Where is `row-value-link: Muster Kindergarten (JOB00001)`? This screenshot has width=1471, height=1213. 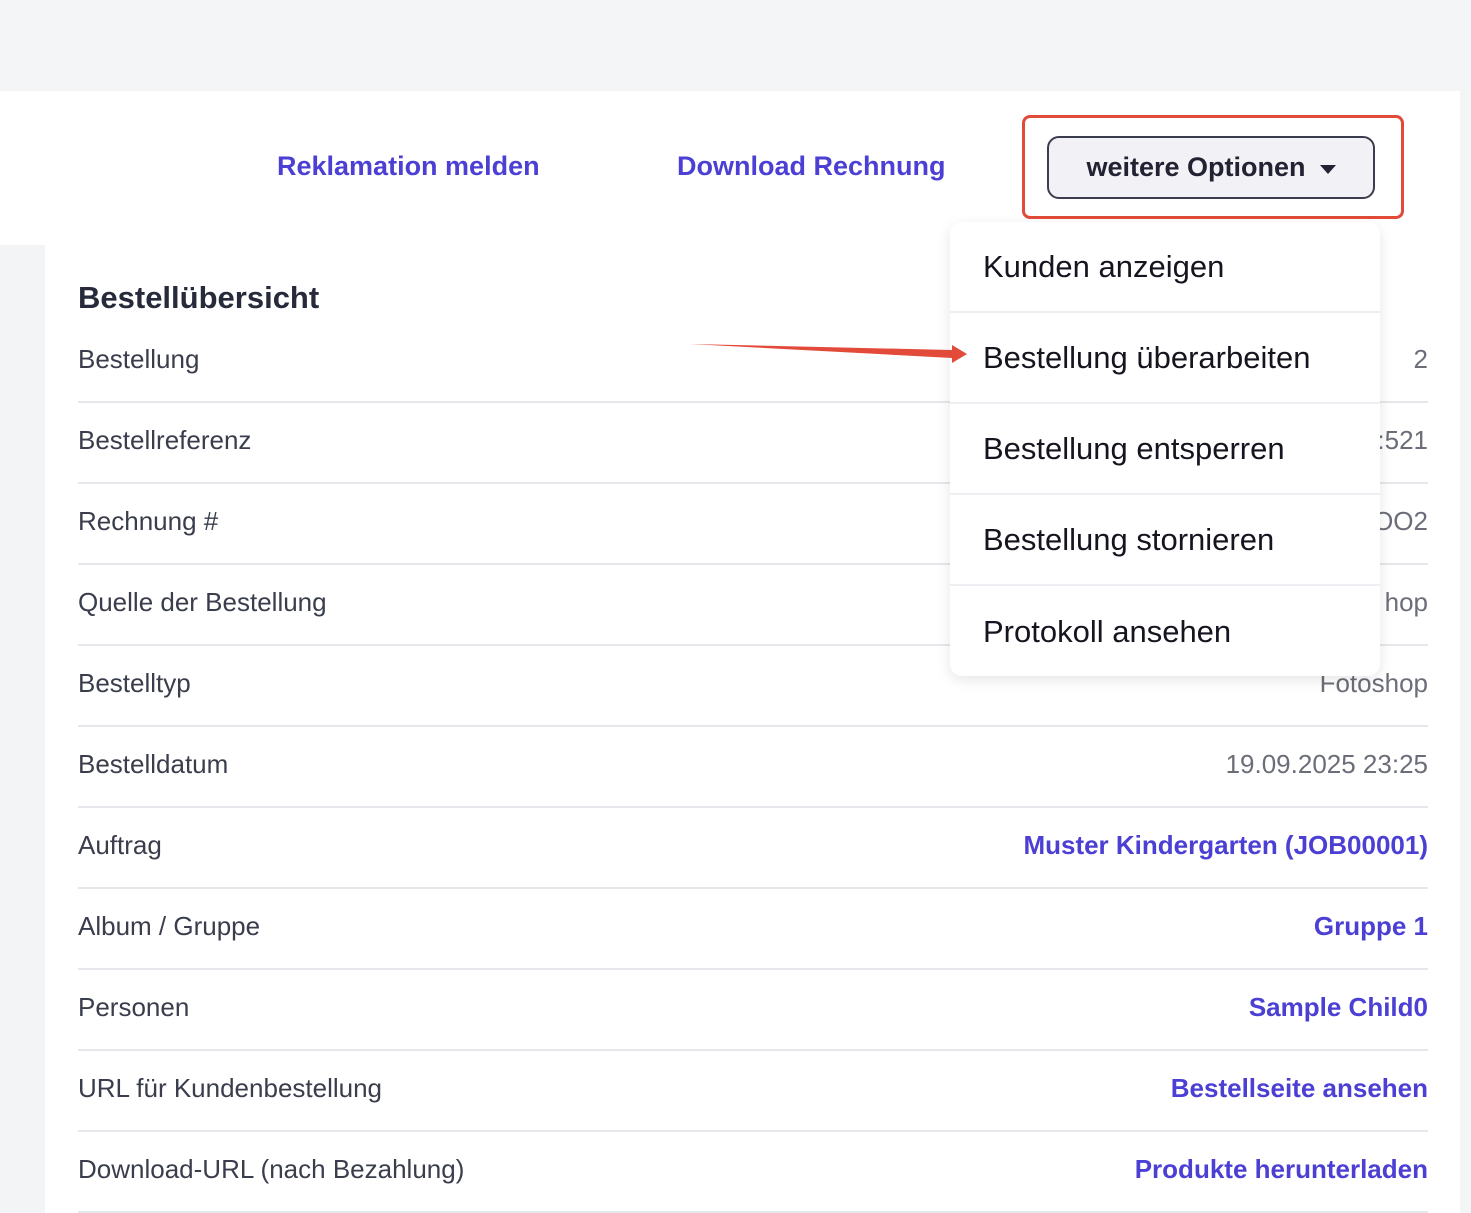
row-value-link: Muster Kindergarten (JOB00001) is located at coordinates (1225, 845).